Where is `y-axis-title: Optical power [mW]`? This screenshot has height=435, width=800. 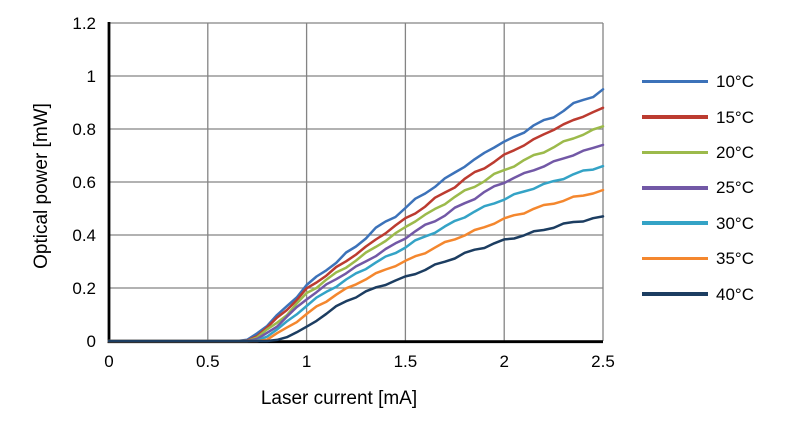 y-axis-title: Optical power [mW] is located at coordinates (41, 186).